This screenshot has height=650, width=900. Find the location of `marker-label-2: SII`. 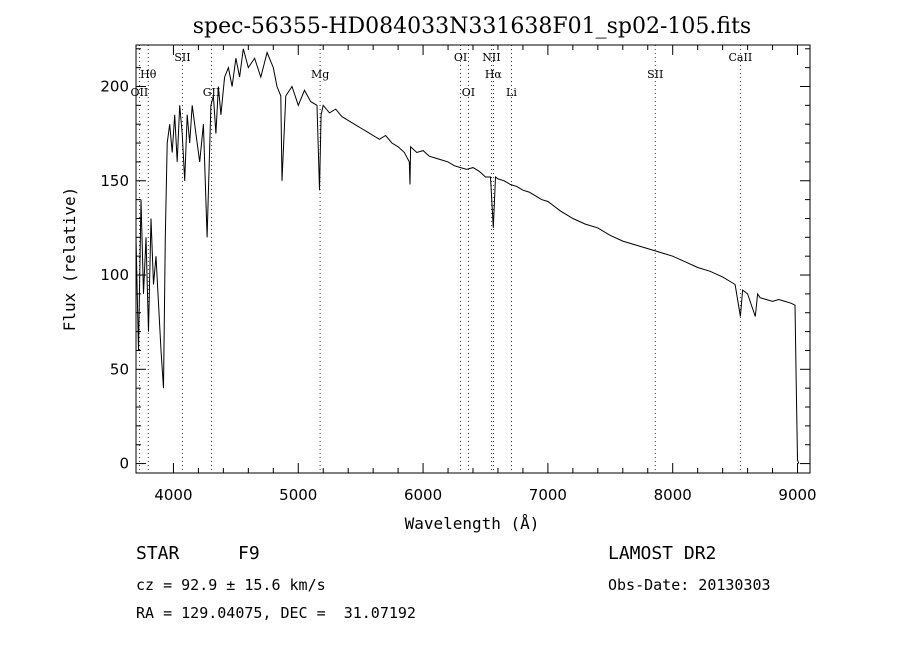

marker-label-2: SII is located at coordinates (182, 57).